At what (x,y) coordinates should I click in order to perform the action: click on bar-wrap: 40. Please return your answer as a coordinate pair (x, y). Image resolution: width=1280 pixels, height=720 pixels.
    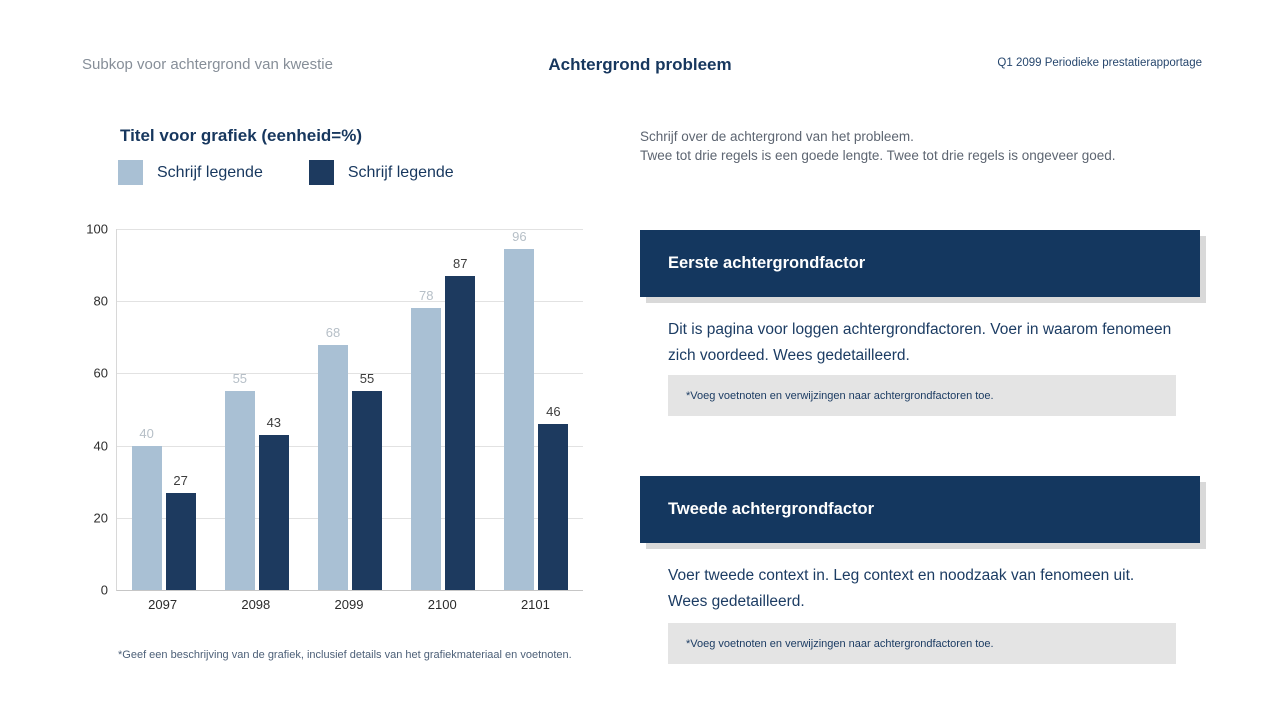
    Looking at the image, I should click on (146, 409).